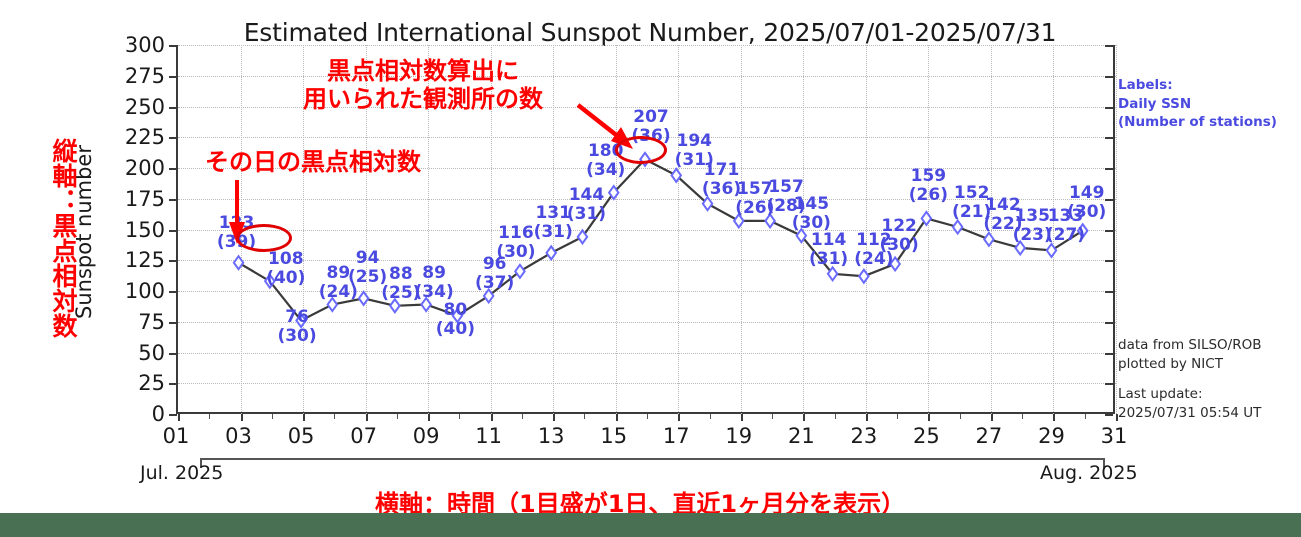 The height and width of the screenshot is (537, 1301). Describe the element at coordinates (494, 263) in the screenshot. I see `data-point-value-label: 96` at that location.